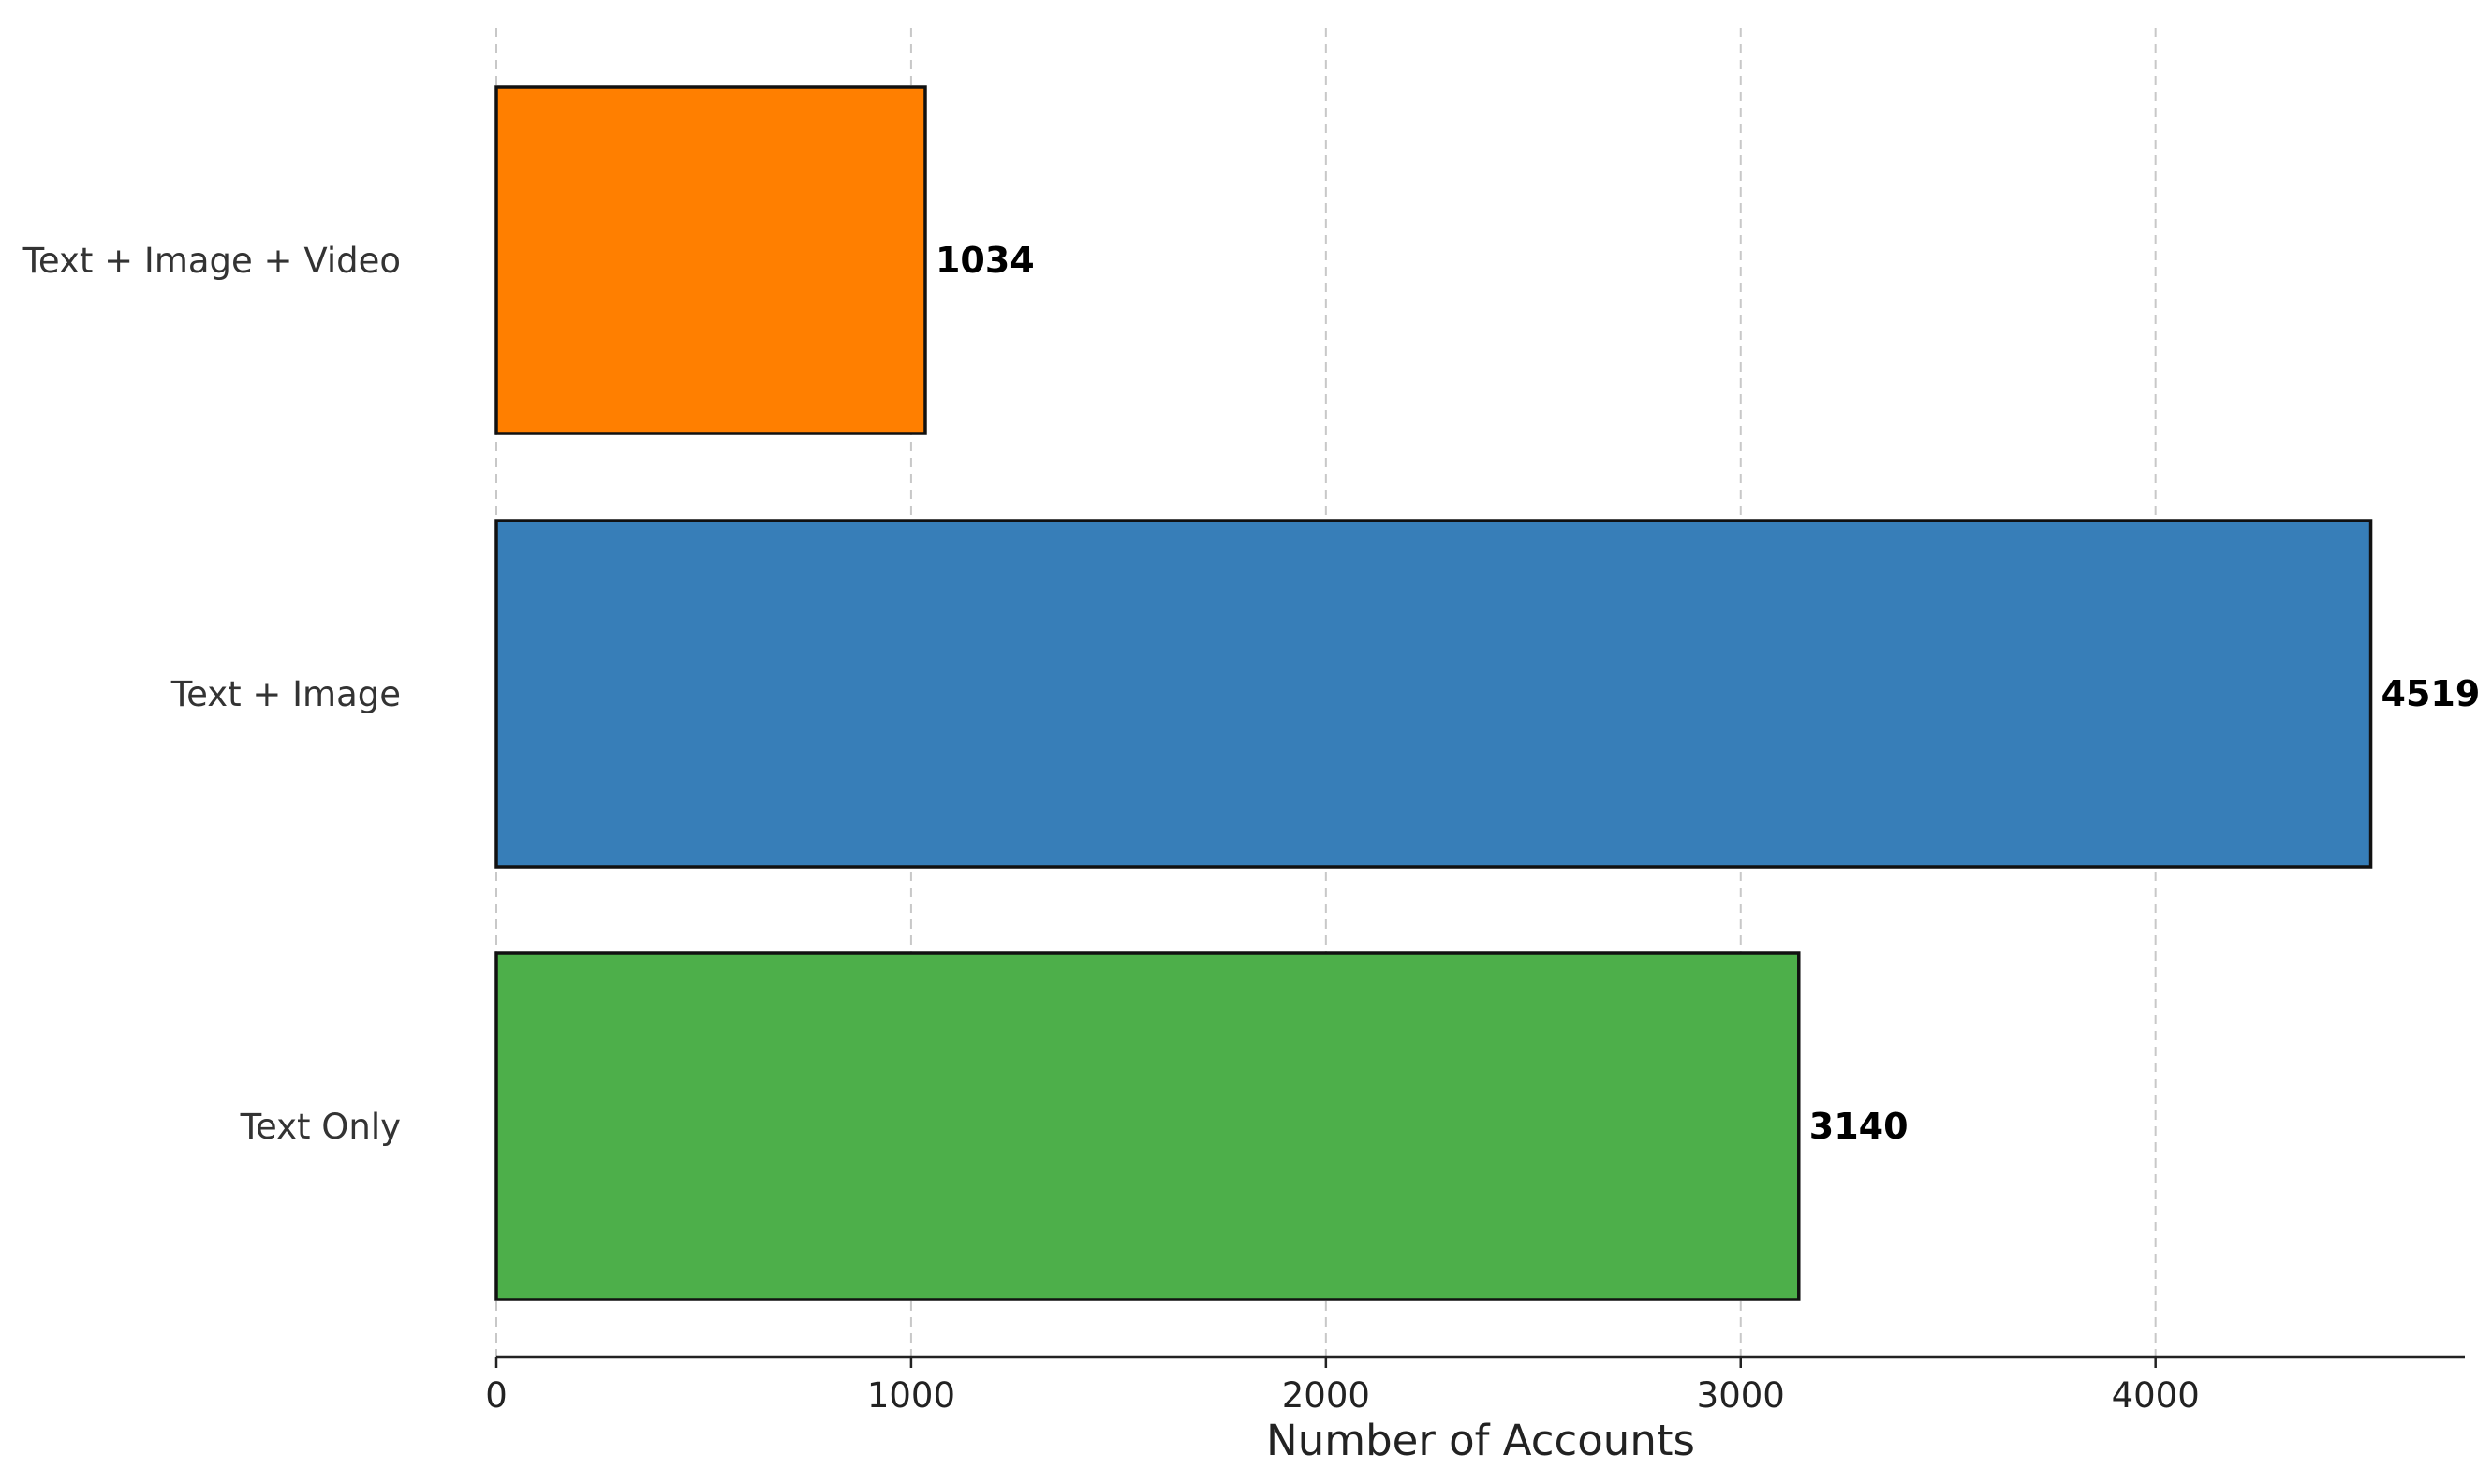 The image size is (2492, 1484). I want to click on x-axis-title: Number of Accounts, so click(1481, 1440).